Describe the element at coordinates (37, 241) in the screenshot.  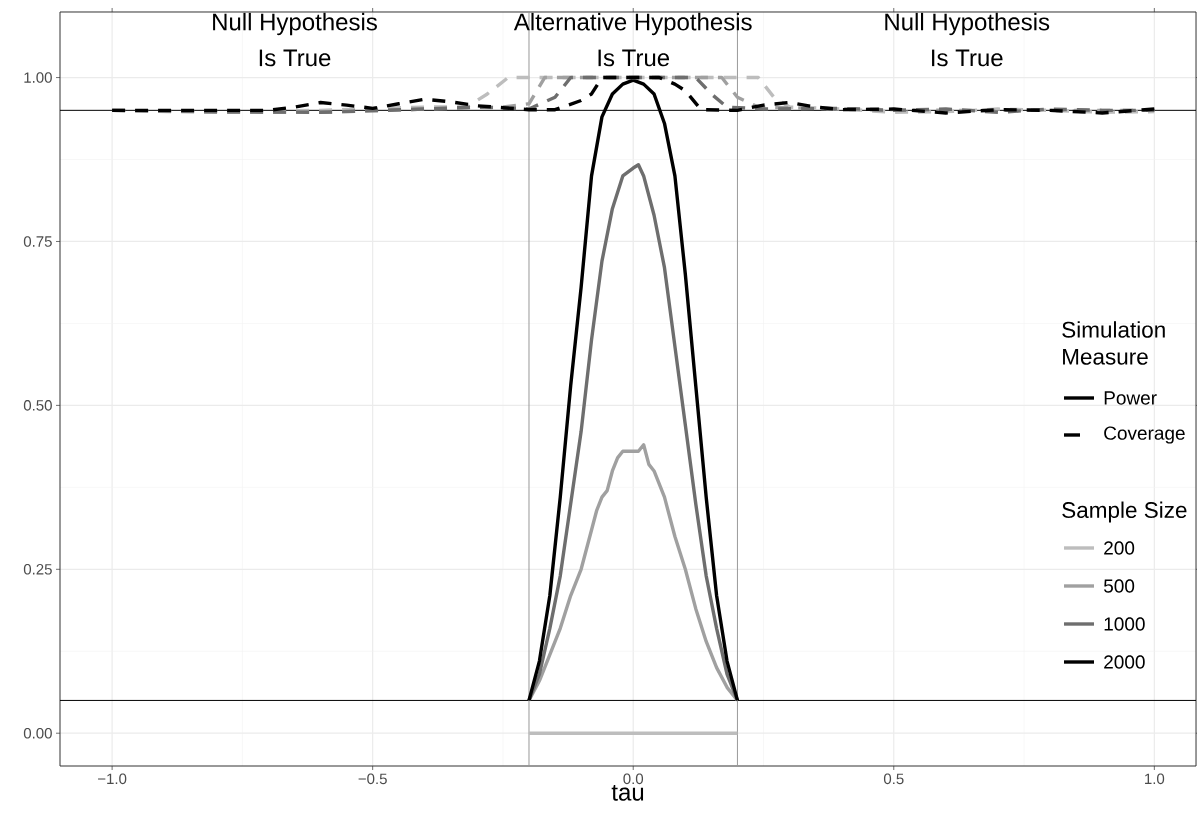
I see `y-tick-label: 0.75` at that location.